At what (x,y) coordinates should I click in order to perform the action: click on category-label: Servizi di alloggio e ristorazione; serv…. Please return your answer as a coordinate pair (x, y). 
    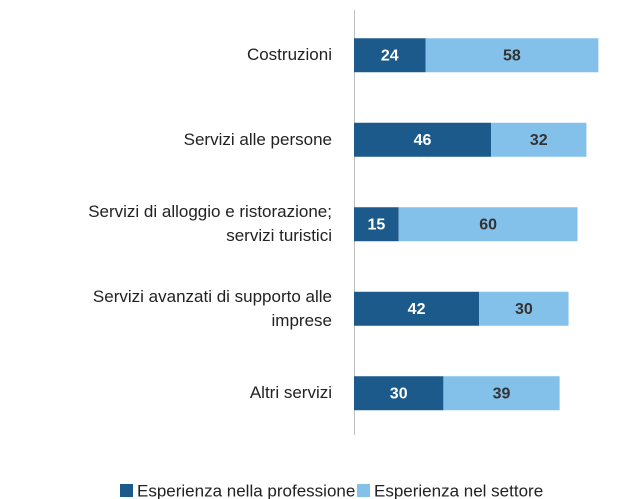
    Looking at the image, I should click on (210, 224).